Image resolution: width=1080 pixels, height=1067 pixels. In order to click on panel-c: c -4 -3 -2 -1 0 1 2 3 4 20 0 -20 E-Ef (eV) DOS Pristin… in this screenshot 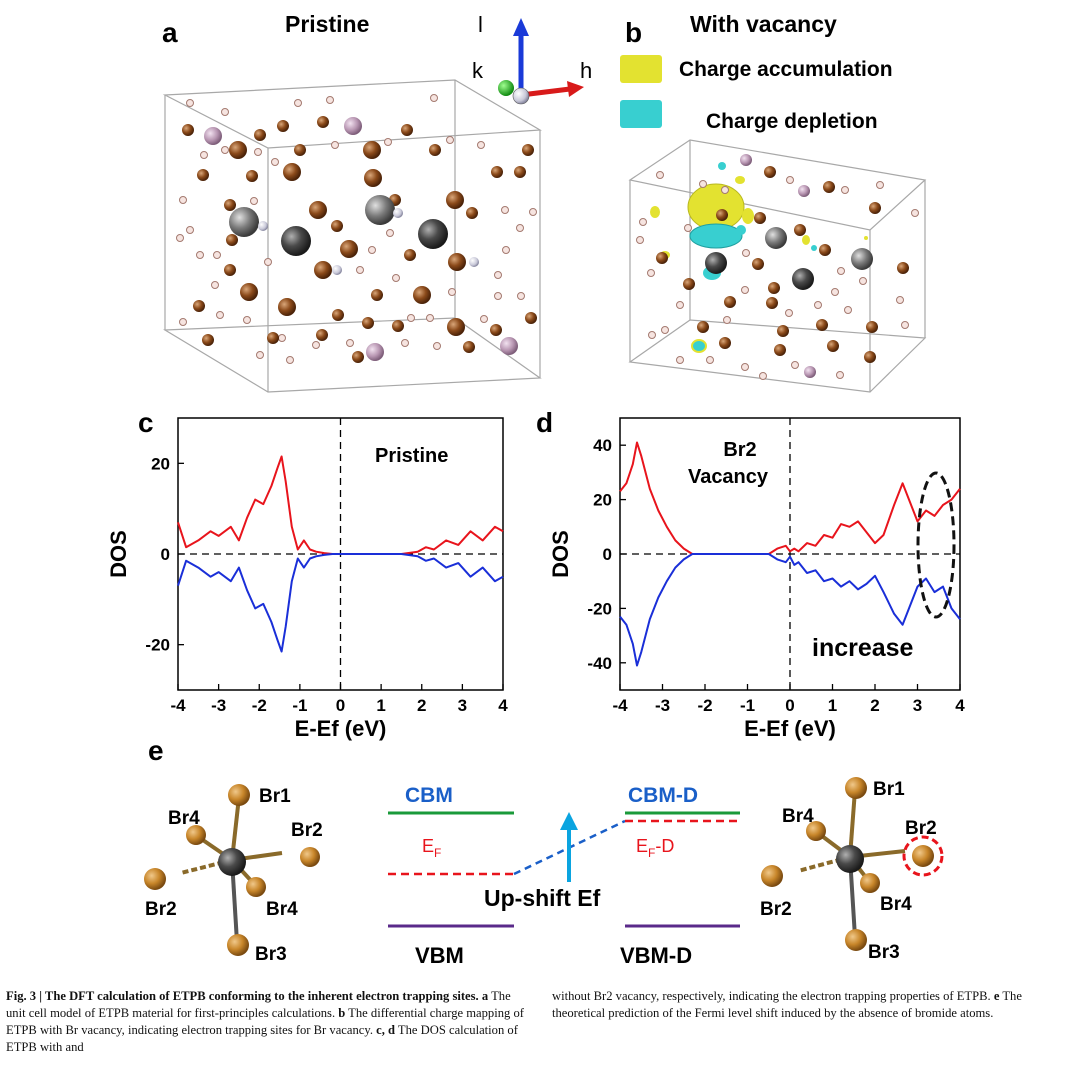, I will do `click(307, 574)`.